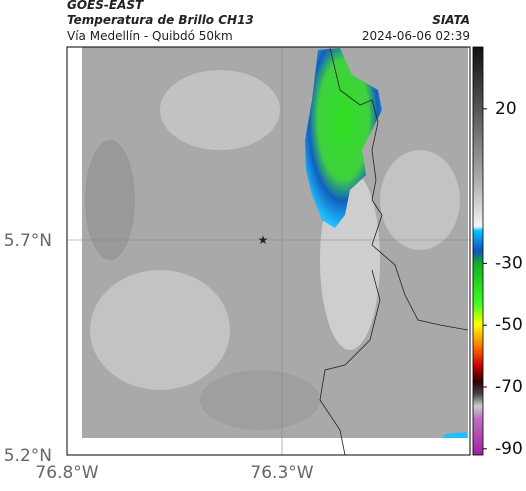 The image size is (526, 491). What do you see at coordinates (66, 473) in the screenshot?
I see `x-label: 76.8°W` at bounding box center [66, 473].